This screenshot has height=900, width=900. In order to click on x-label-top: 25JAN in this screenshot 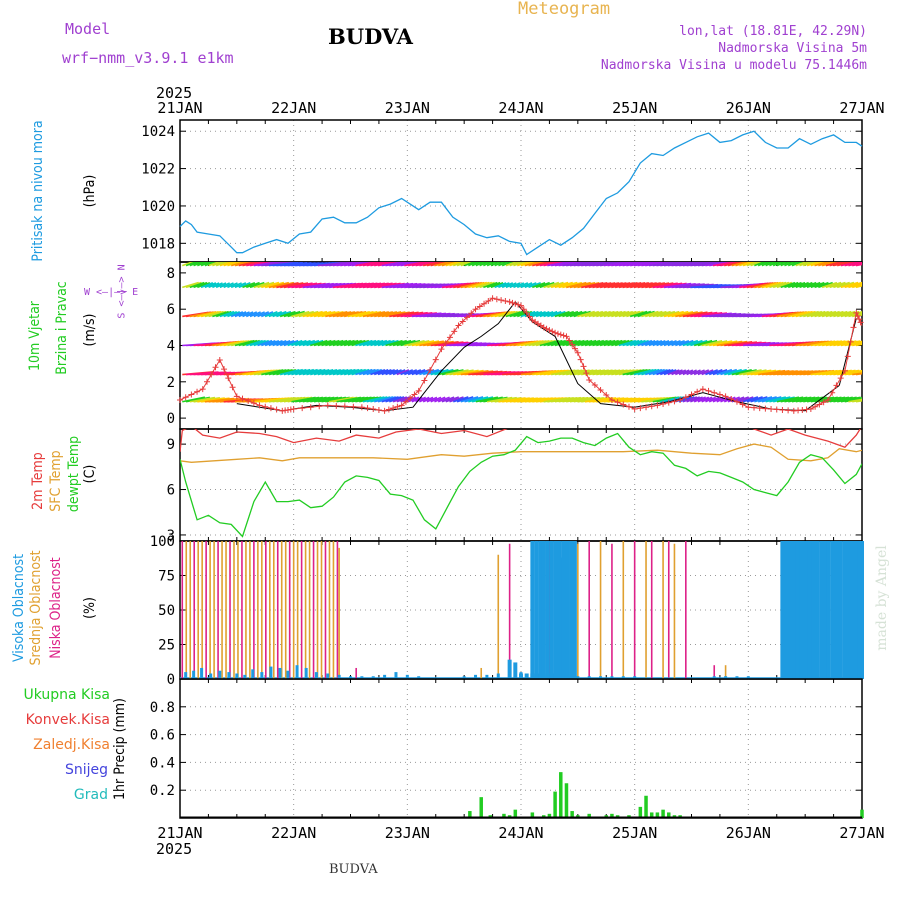, I will do `click(634, 108)`.